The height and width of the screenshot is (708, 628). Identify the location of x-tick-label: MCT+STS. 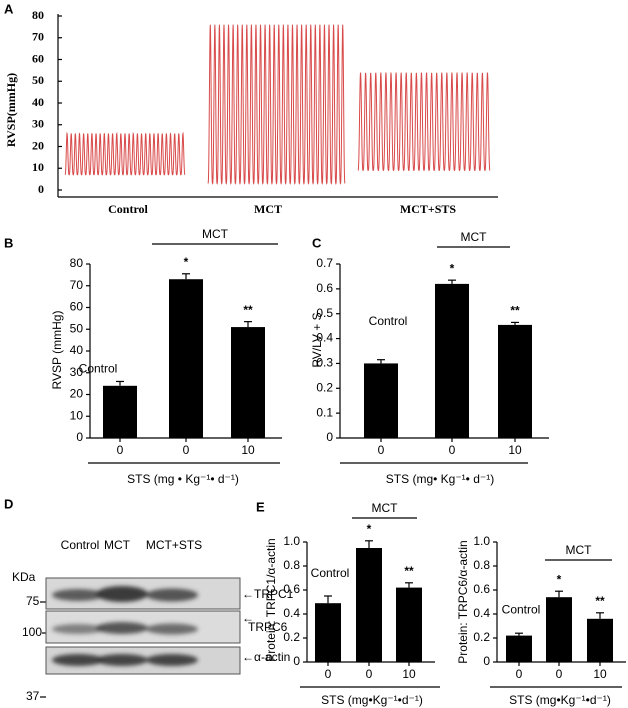
(428, 209).